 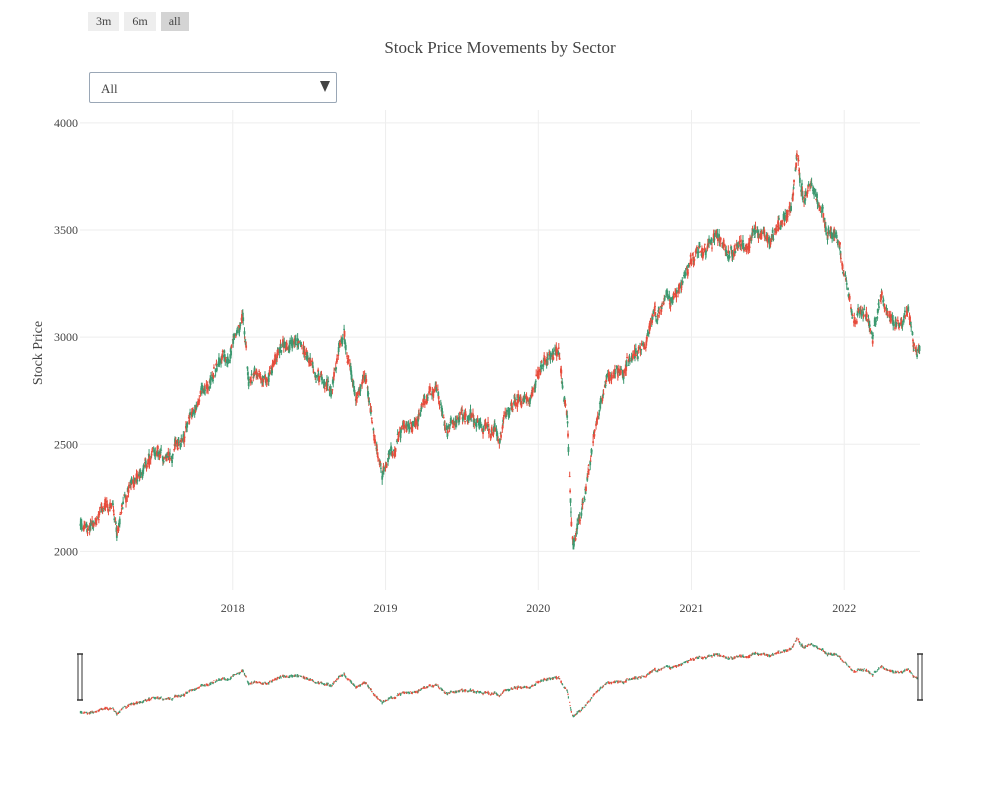 I want to click on range-slider-right-handle, so click(x=920, y=677).